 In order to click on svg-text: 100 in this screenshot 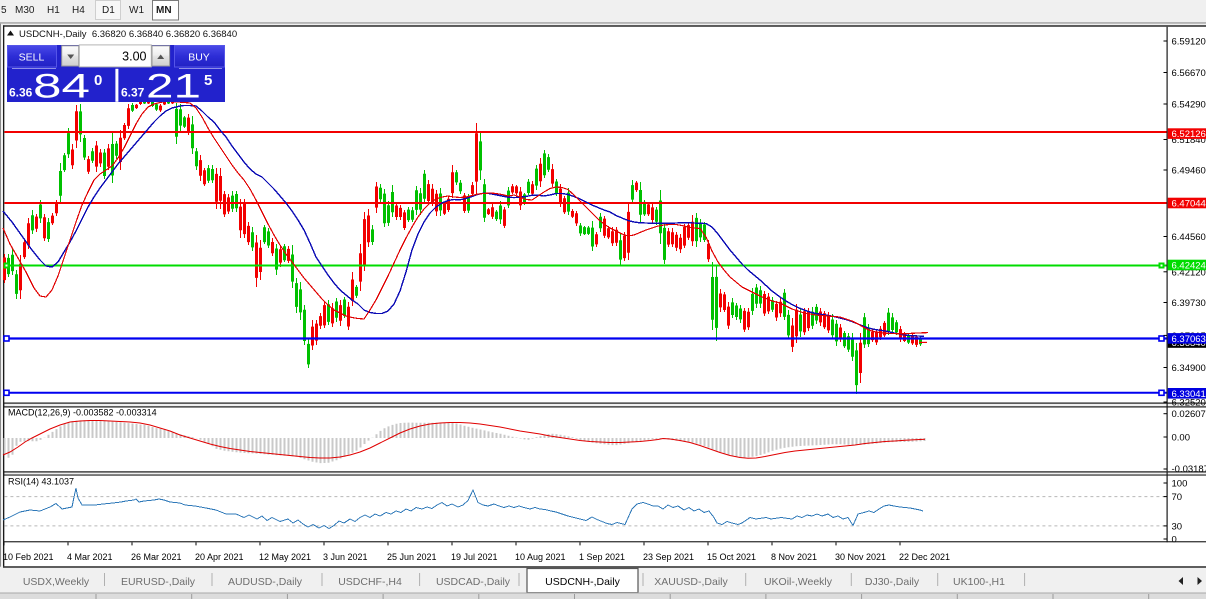, I will do `click(1180, 484)`.